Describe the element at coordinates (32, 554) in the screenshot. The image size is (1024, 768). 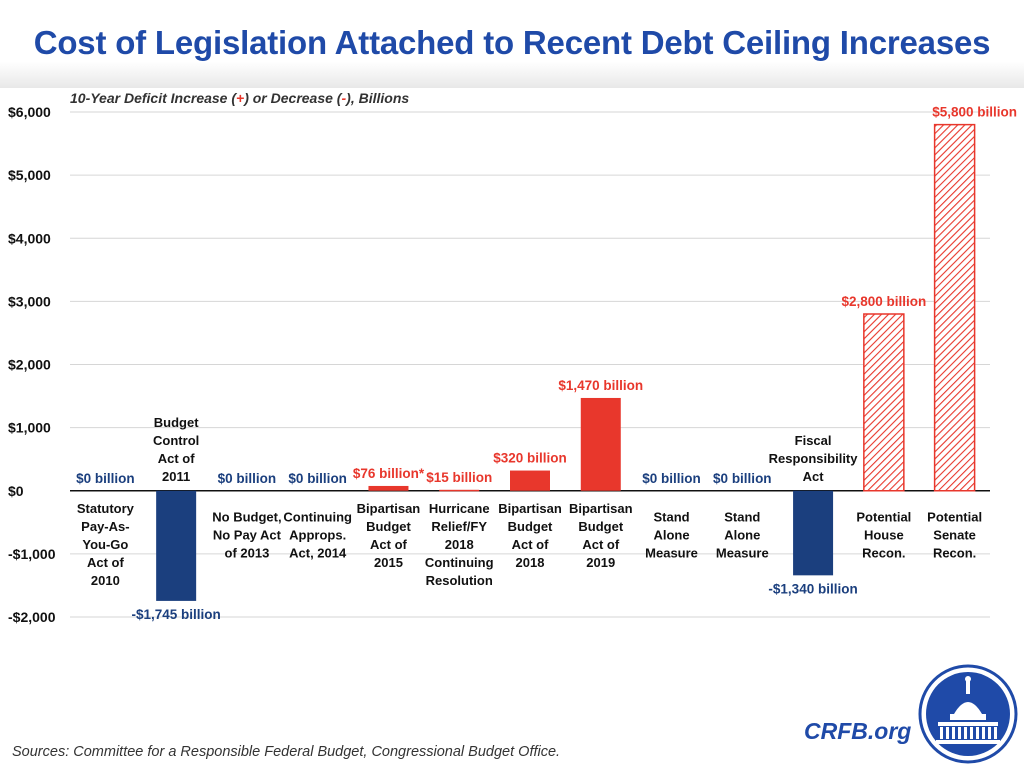
I see `y-tick-label: -$1,000` at that location.